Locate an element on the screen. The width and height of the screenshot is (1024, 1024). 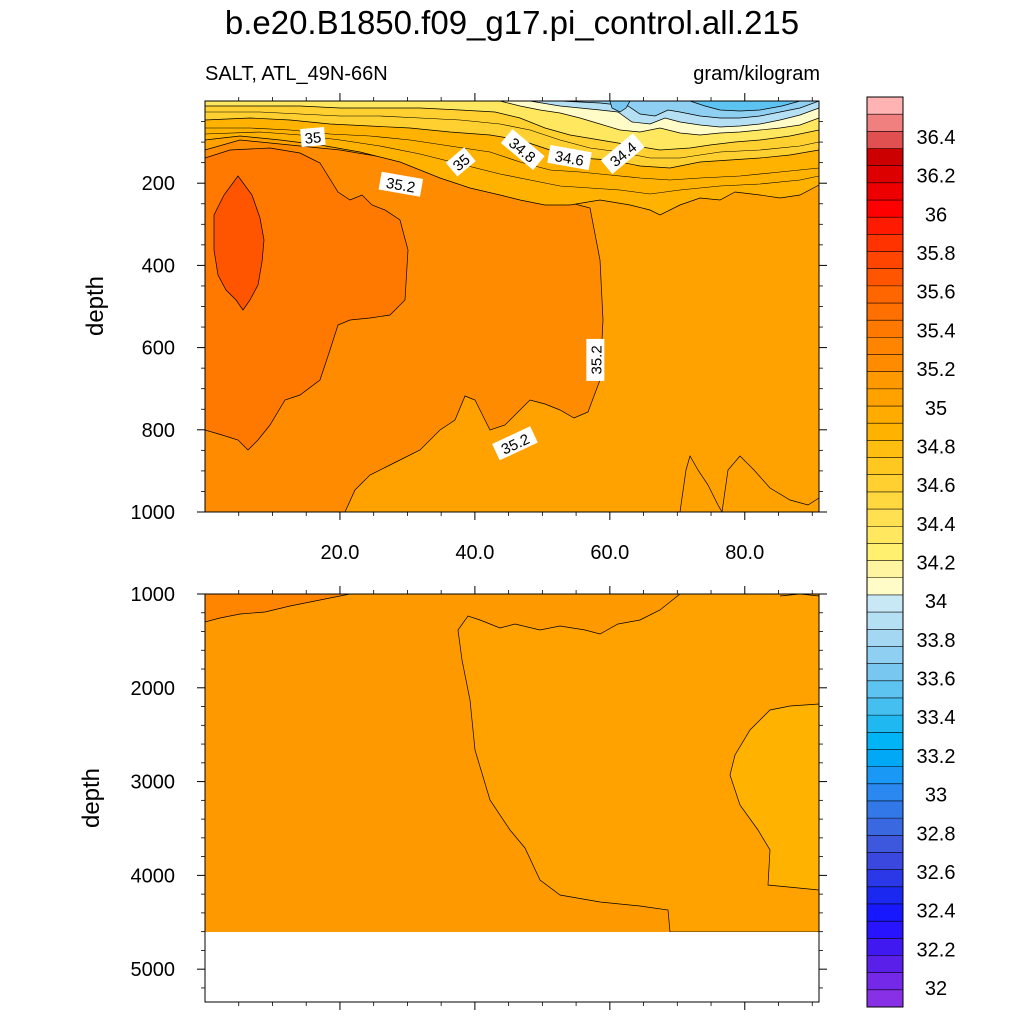
lower-missing-data-region is located at coordinates (512, 967).